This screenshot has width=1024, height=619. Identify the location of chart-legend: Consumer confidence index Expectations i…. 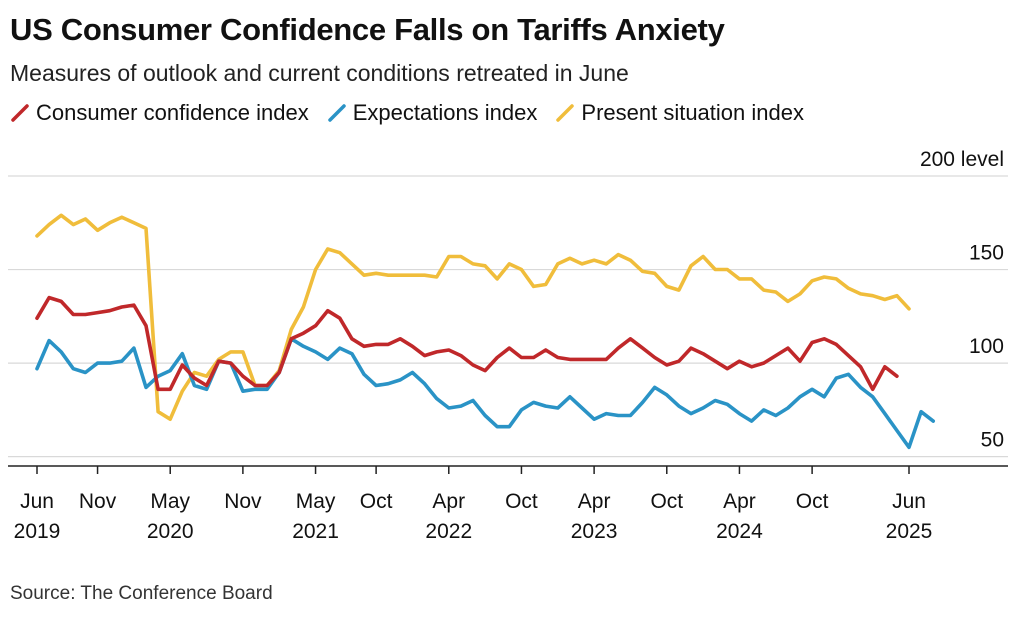
(407, 113).